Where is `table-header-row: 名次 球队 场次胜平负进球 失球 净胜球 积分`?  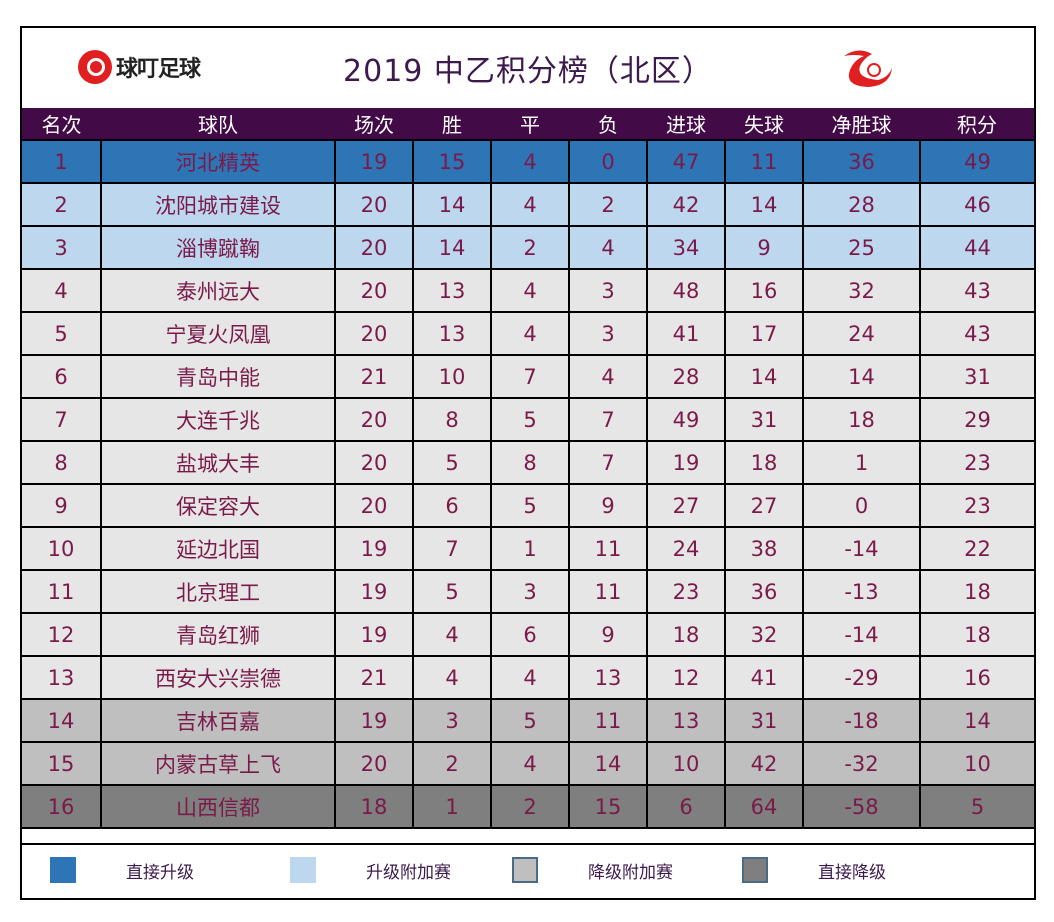 table-header-row: 名次 球队 场次胜平负进球 失球 净胜球 积分 is located at coordinates (528, 124).